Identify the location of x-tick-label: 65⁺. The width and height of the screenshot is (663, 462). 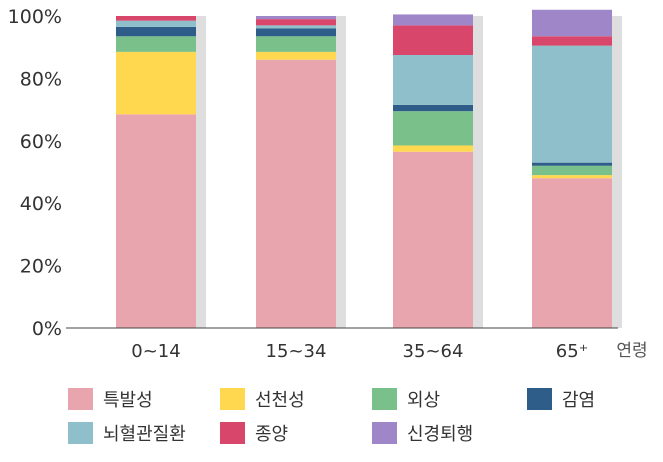
(572, 351).